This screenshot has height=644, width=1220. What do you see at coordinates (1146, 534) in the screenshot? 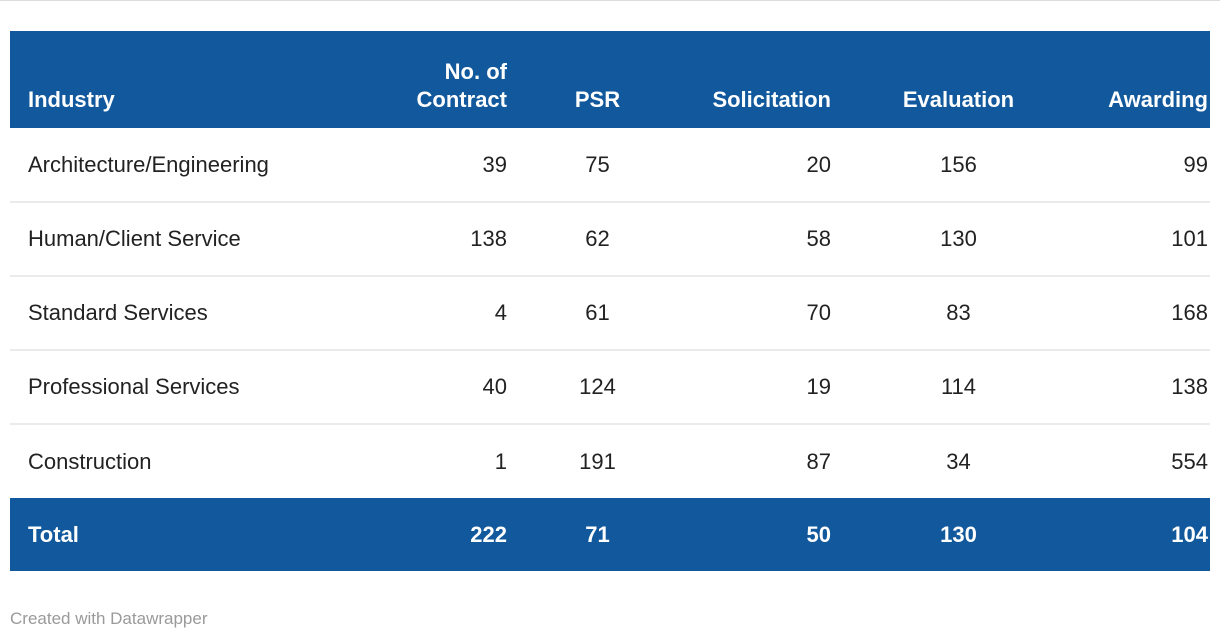
I see `total-cell: 104` at bounding box center [1146, 534].